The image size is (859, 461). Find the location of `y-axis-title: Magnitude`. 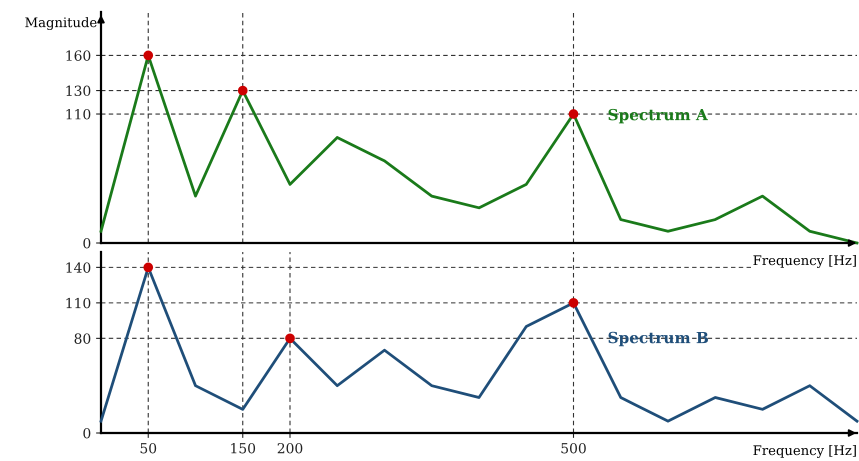

y-axis-title: Magnitude is located at coordinates (61, 23).